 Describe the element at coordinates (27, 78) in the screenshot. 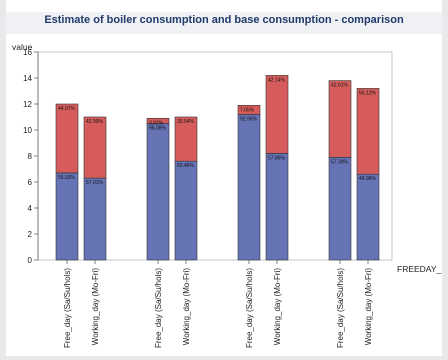

I see `y-tick-label: 14` at that location.